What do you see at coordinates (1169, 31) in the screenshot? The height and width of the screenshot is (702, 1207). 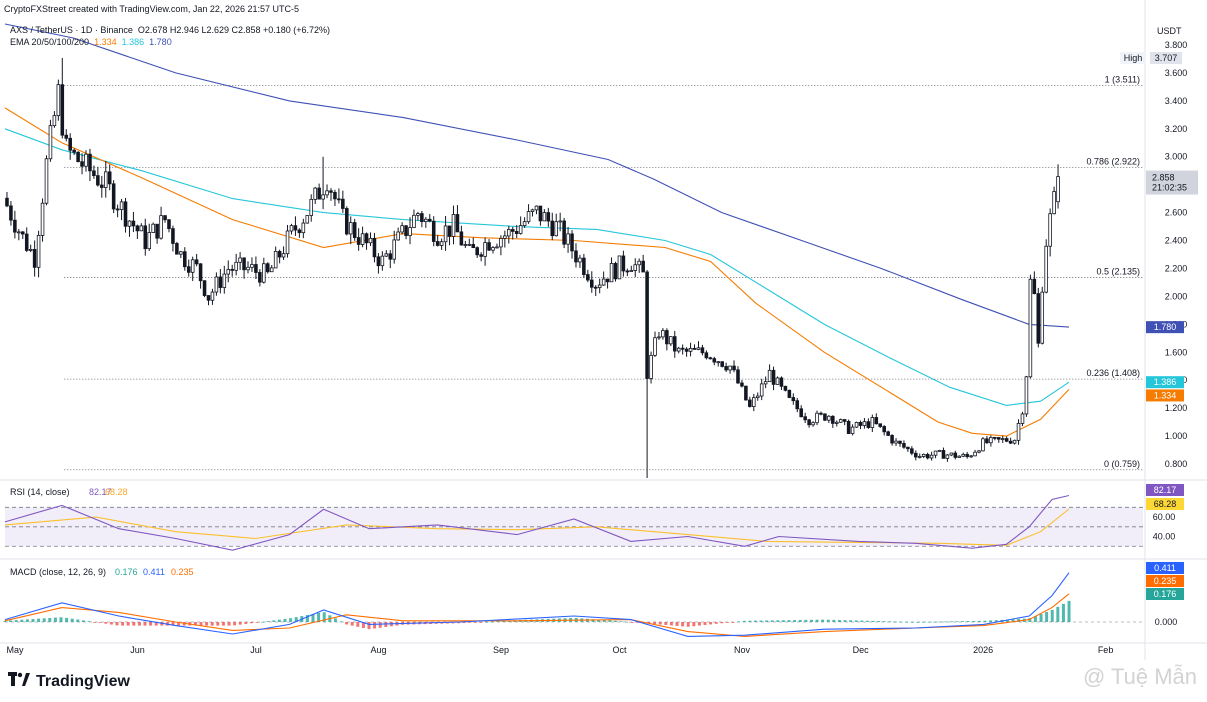 I see `currency-label: USDT` at bounding box center [1169, 31].